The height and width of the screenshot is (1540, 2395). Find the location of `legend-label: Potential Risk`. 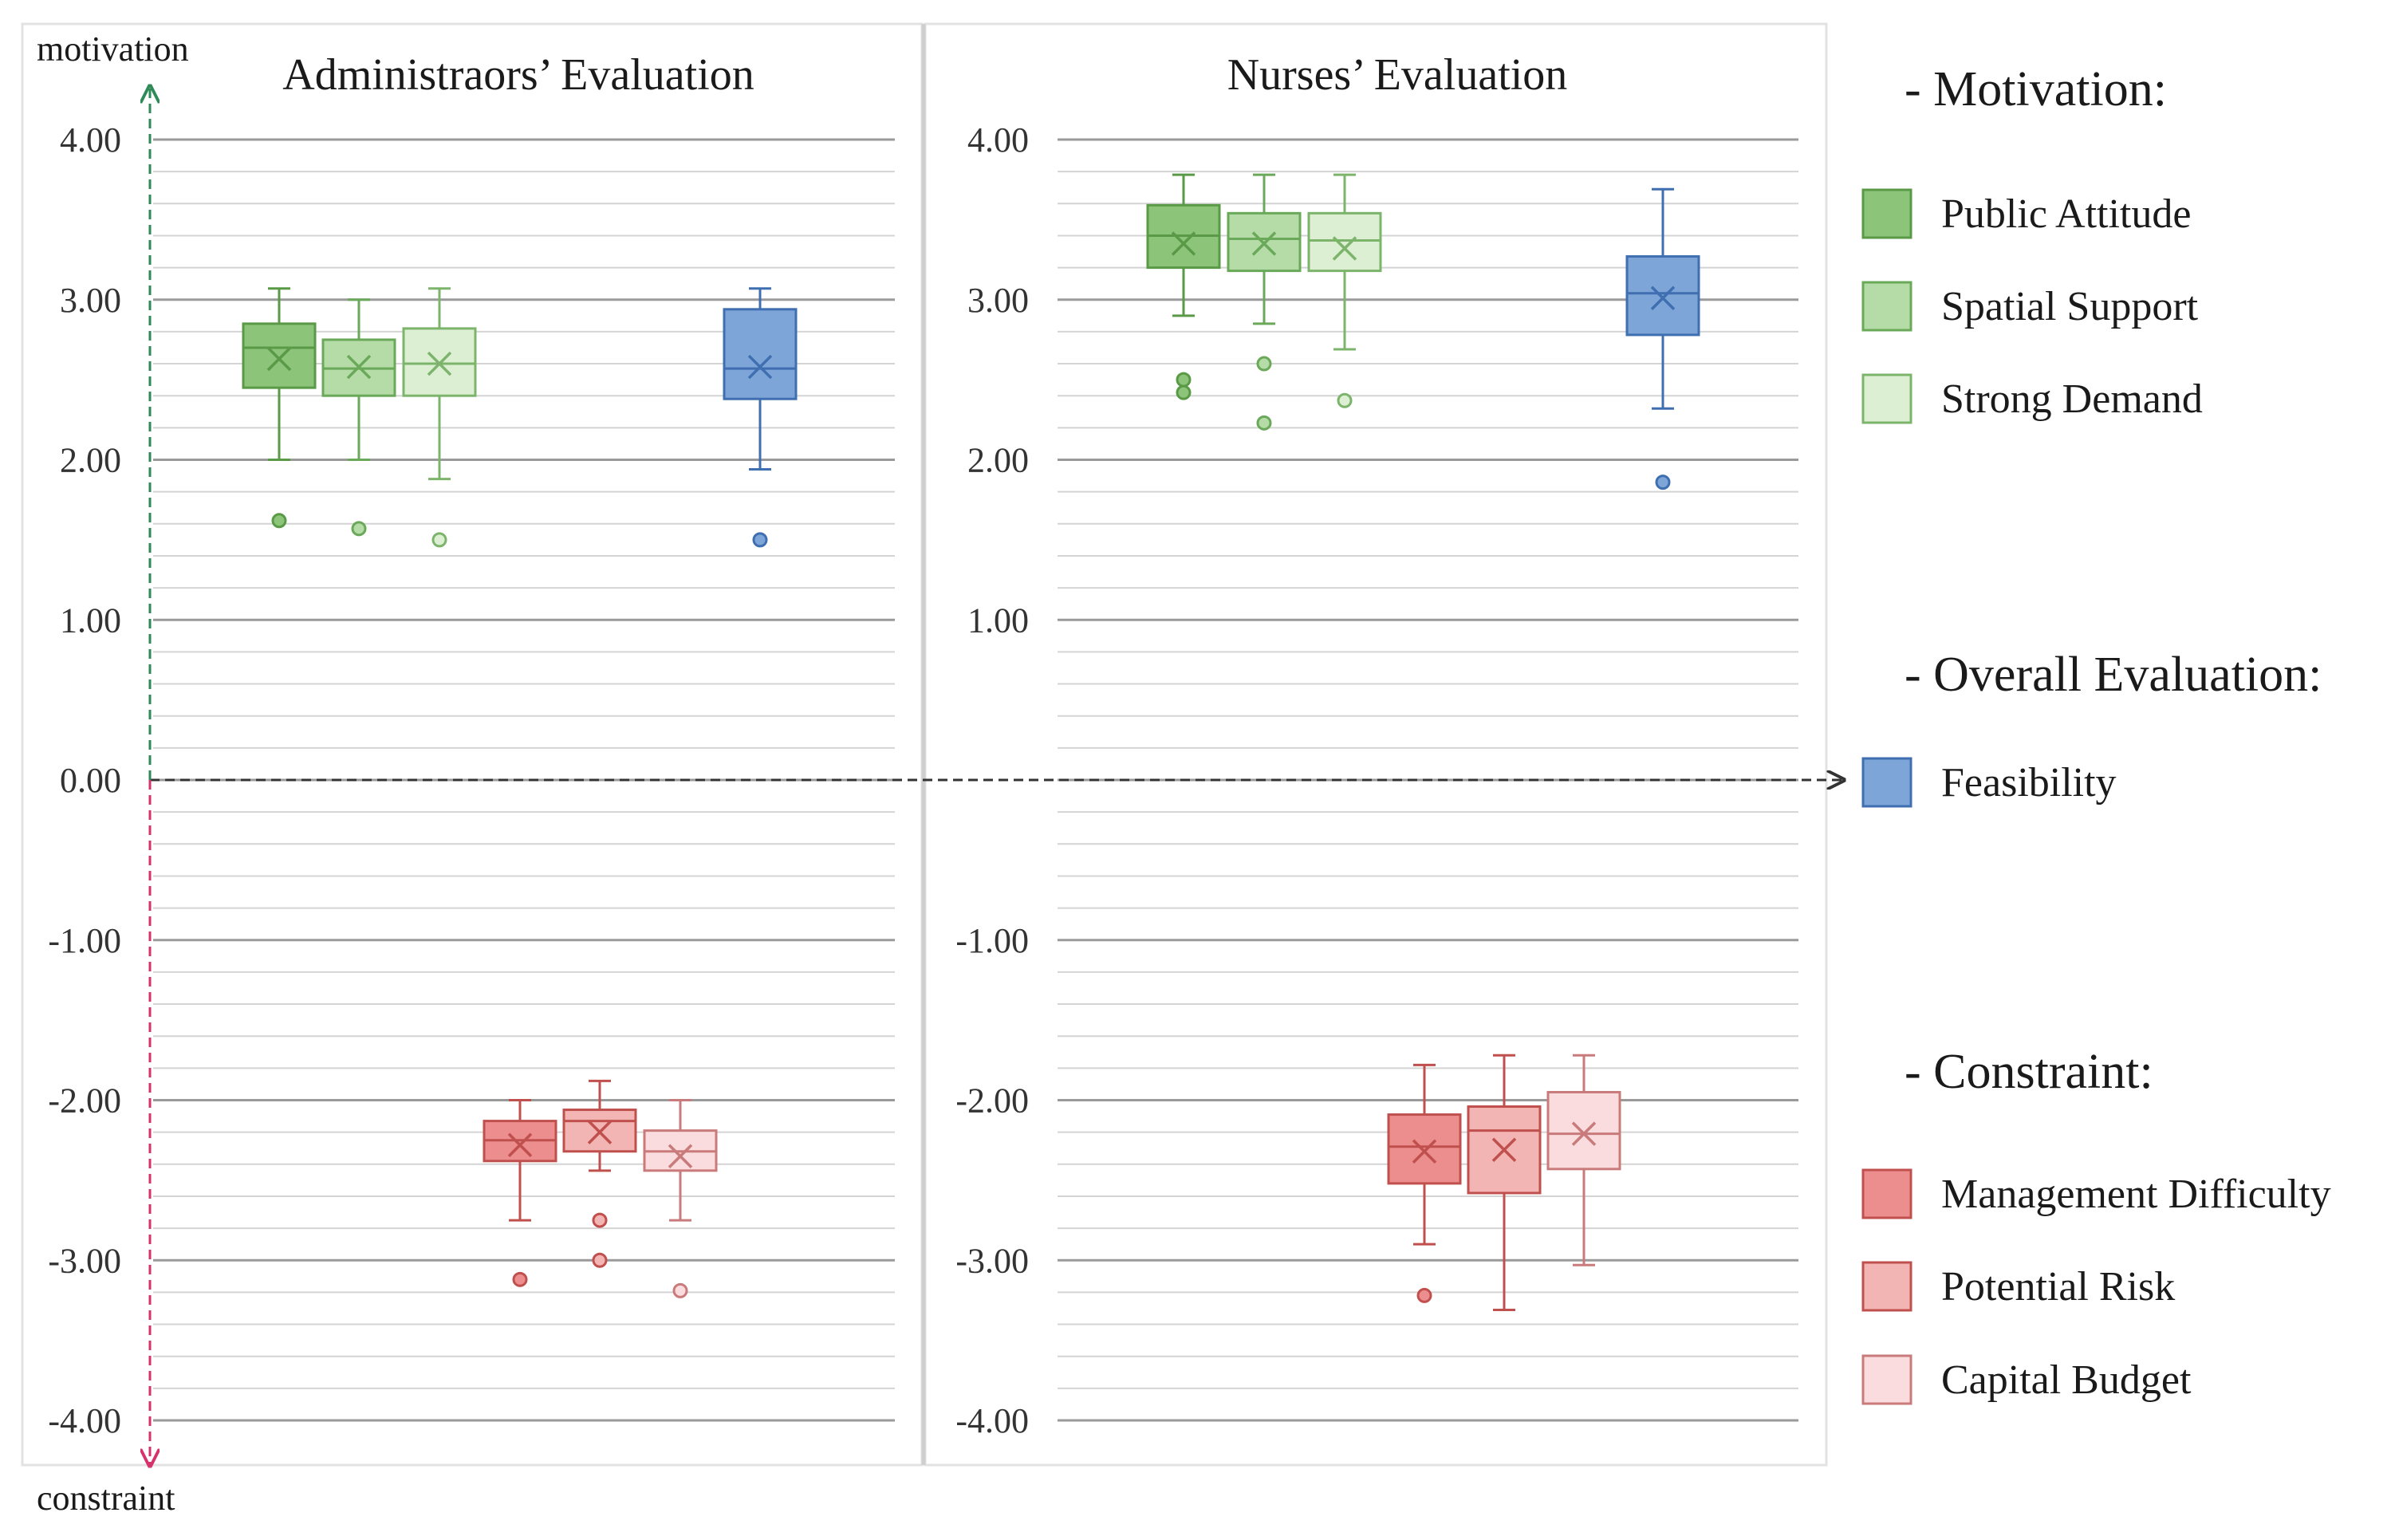

legend-label: Potential Risk is located at coordinates (2058, 1287).